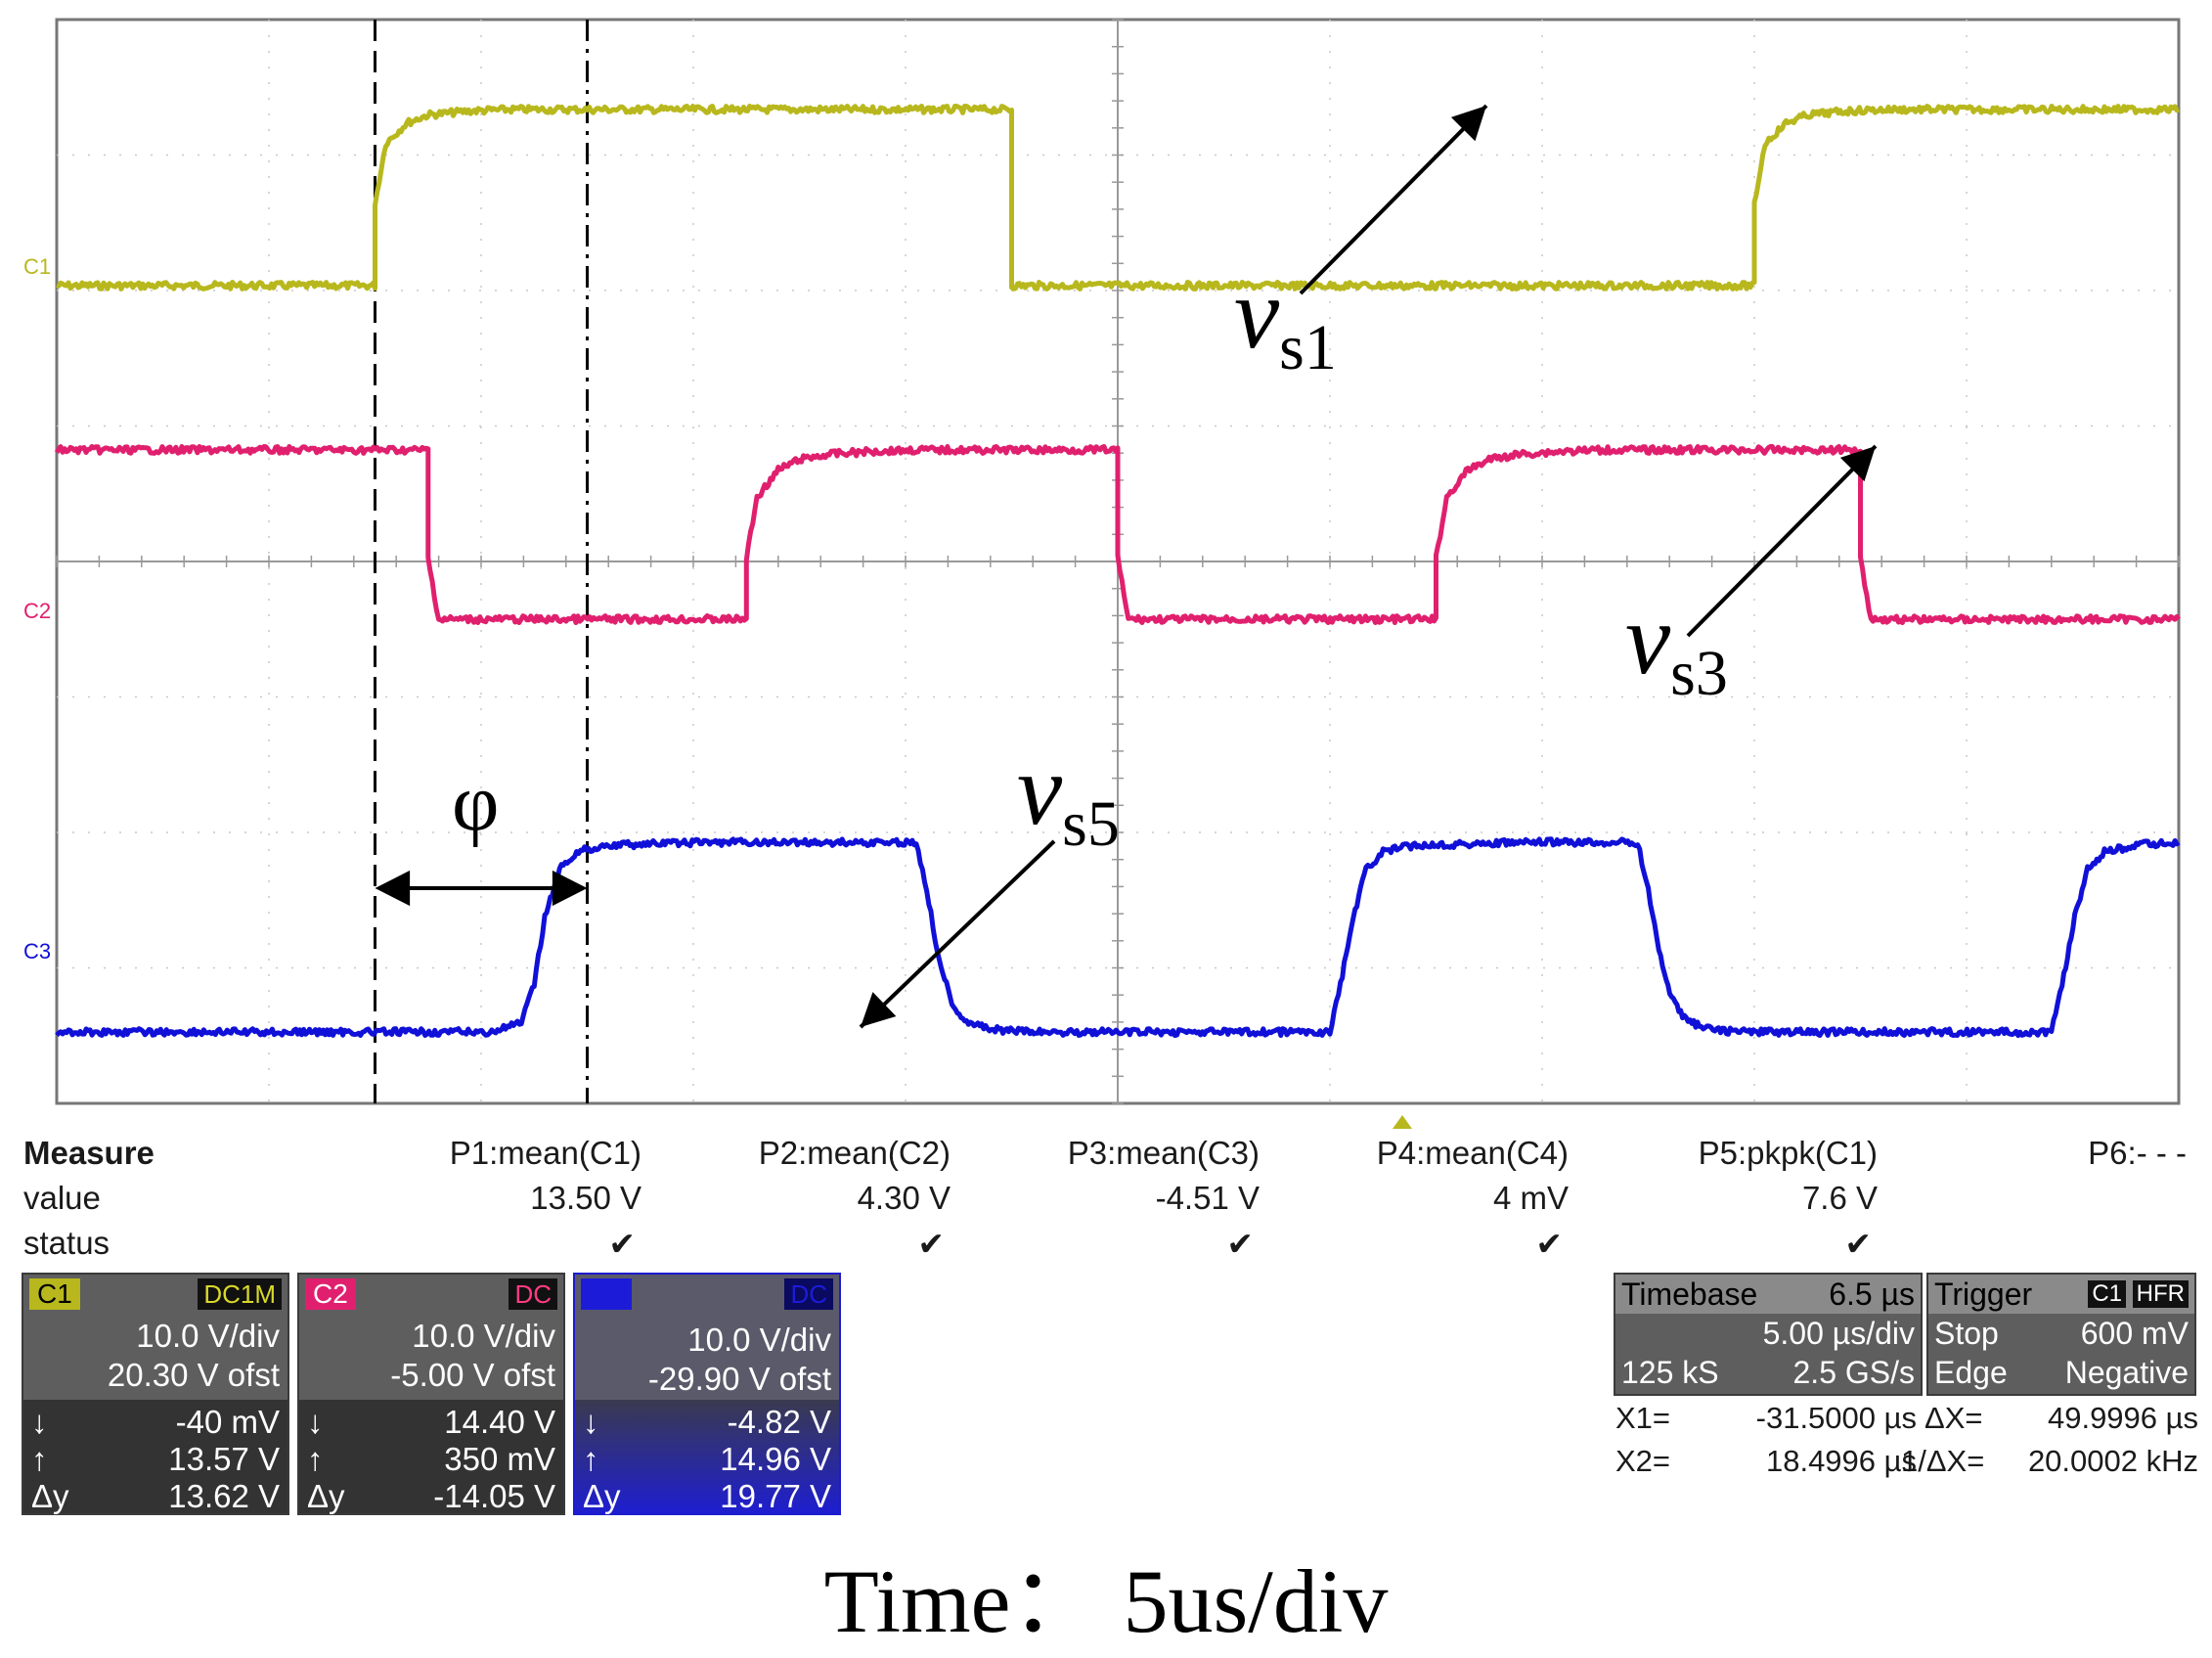  What do you see at coordinates (1854, 1372) in the screenshot?
I see `timebase-rate: 2.5 GS/s` at bounding box center [1854, 1372].